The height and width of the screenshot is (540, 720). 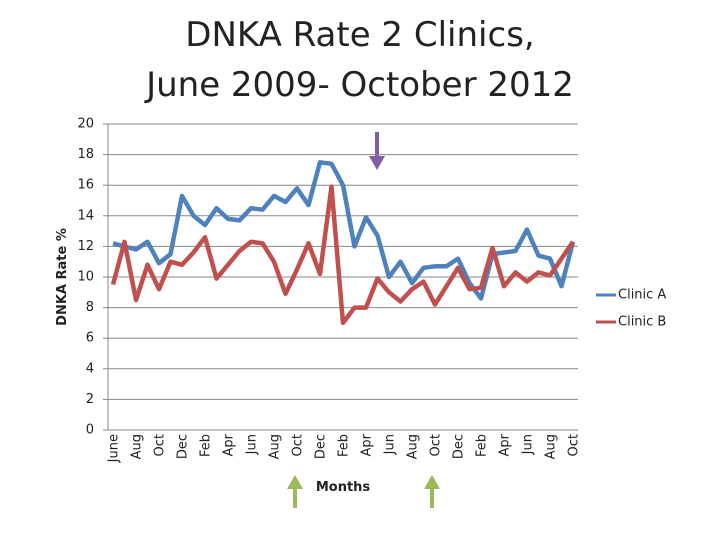 What do you see at coordinates (90, 307) in the screenshot?
I see `y-tick-label: 8` at bounding box center [90, 307].